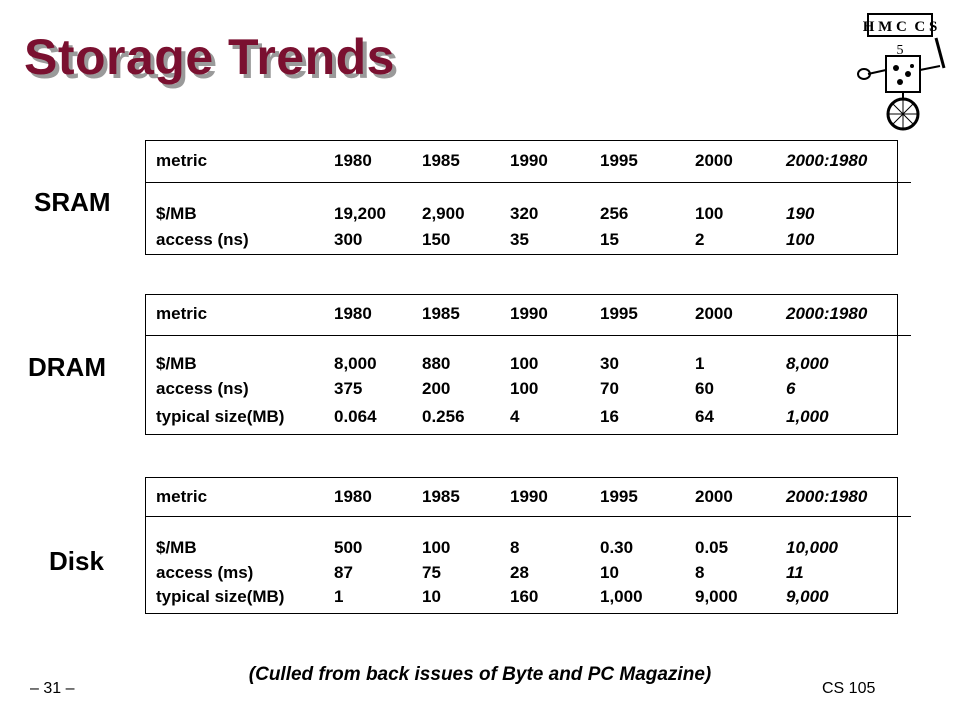 This screenshot has height=720, width=960. Describe the element at coordinates (712, 547) in the screenshot. I see `table-cell: 0.05` at that location.